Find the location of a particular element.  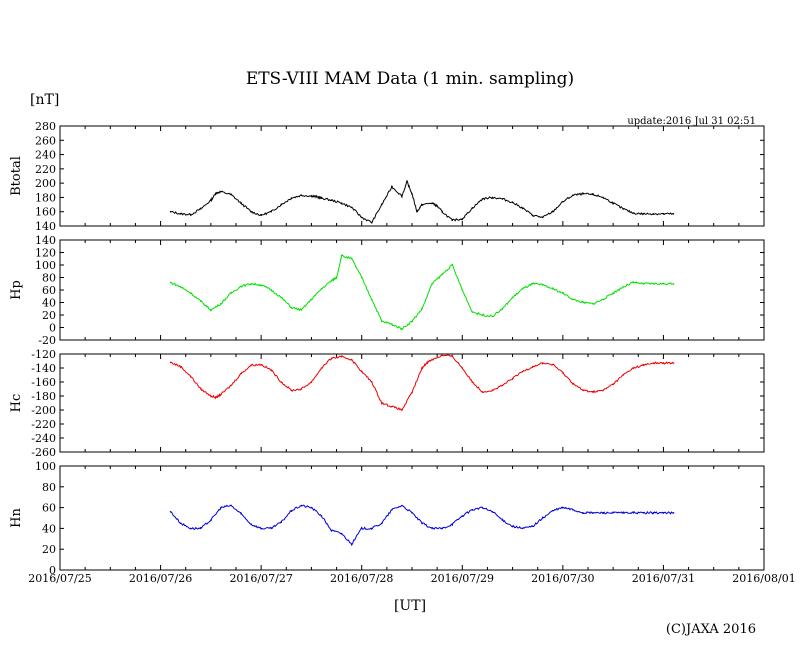

x-tick-label: 2016/07/26 is located at coordinates (160, 578).